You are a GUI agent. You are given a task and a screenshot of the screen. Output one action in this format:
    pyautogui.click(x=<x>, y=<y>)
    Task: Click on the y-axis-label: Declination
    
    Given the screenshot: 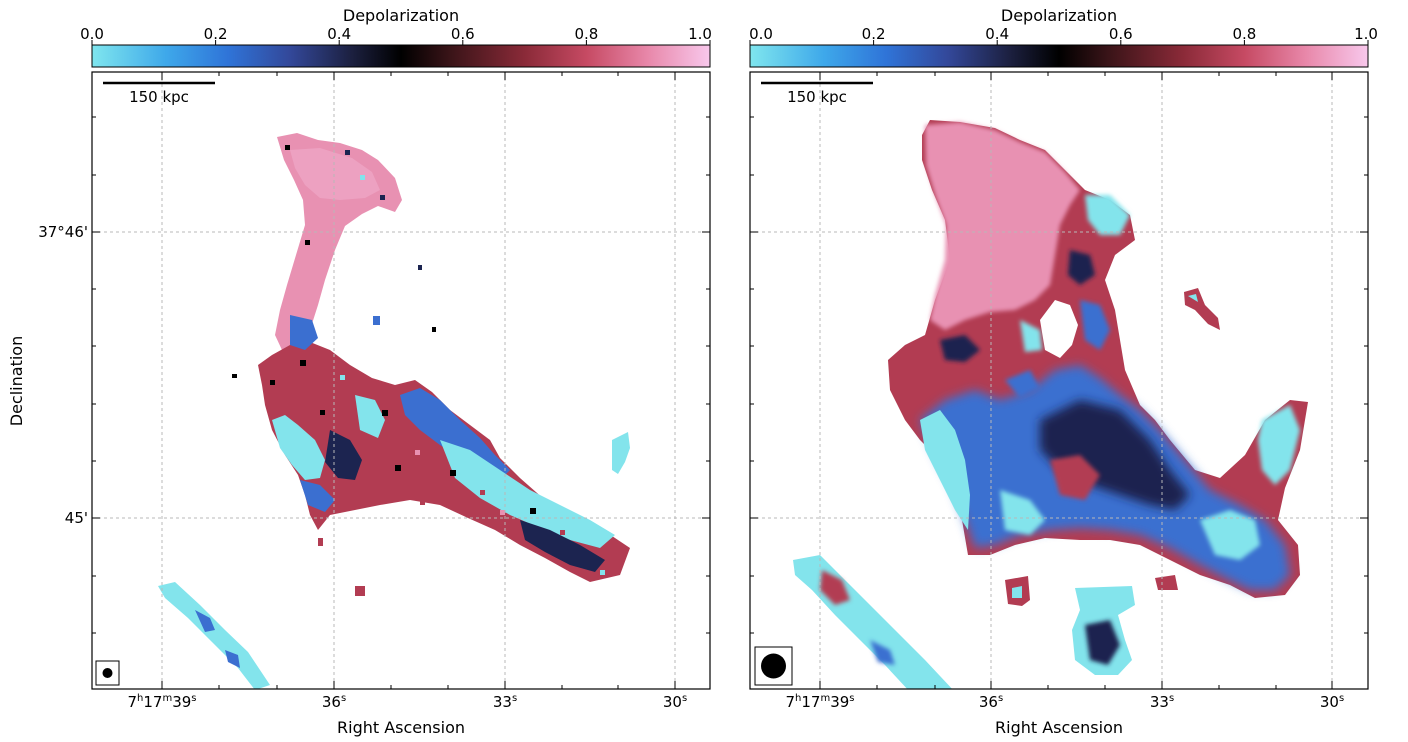 What is the action you would take?
    pyautogui.click(x=16, y=381)
    